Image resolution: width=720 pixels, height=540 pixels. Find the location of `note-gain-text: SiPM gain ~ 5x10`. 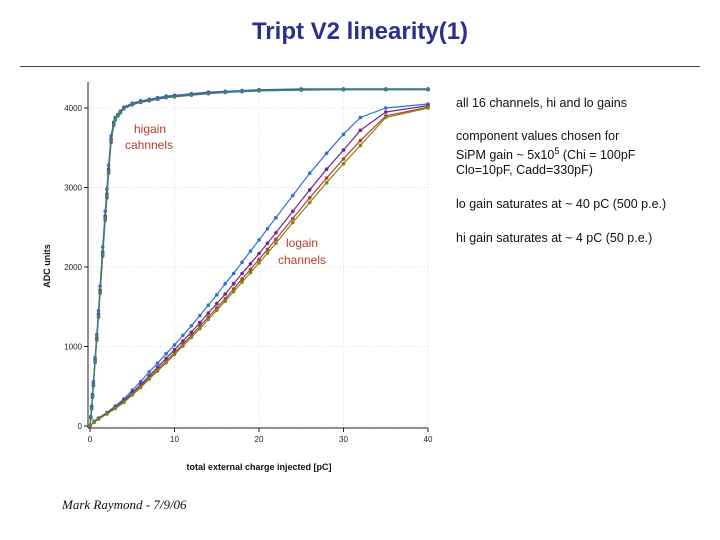

note-gain-text: SiPM gain ~ 5x10 is located at coordinates (505, 155).